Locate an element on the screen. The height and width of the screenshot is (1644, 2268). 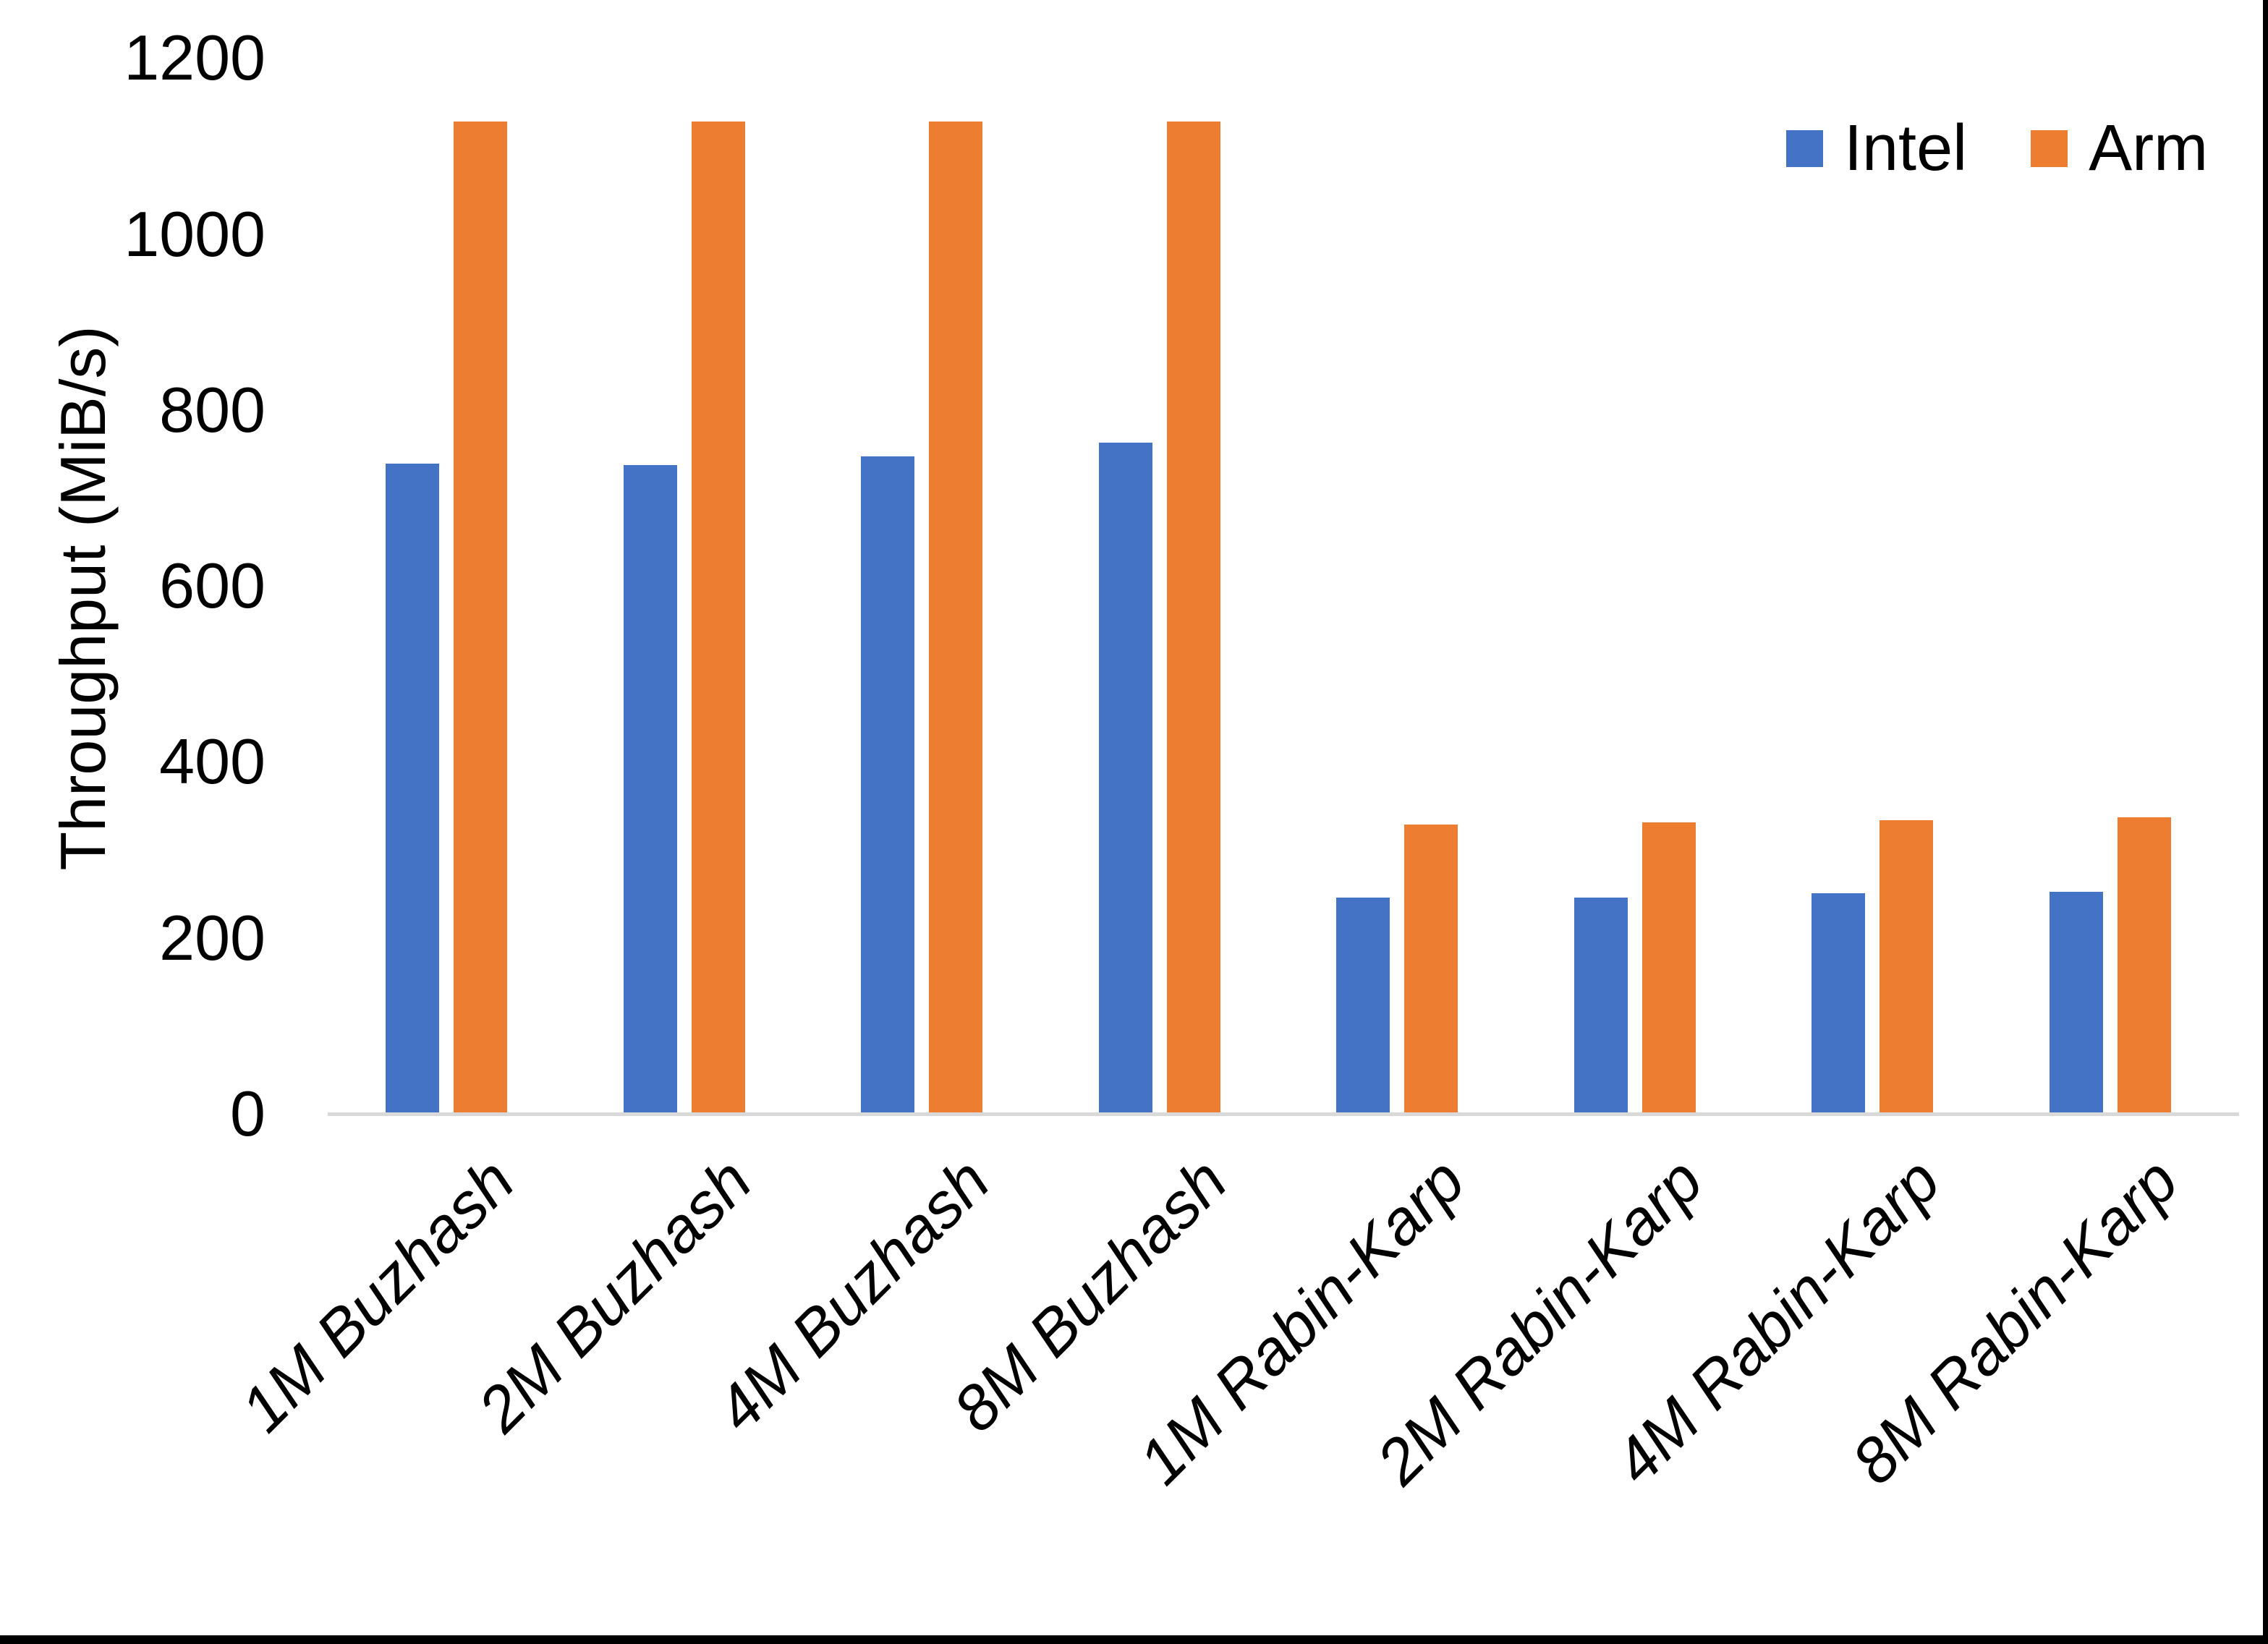
y-axis-title: Throughput (MiB/s) is located at coordinates (83, 598).